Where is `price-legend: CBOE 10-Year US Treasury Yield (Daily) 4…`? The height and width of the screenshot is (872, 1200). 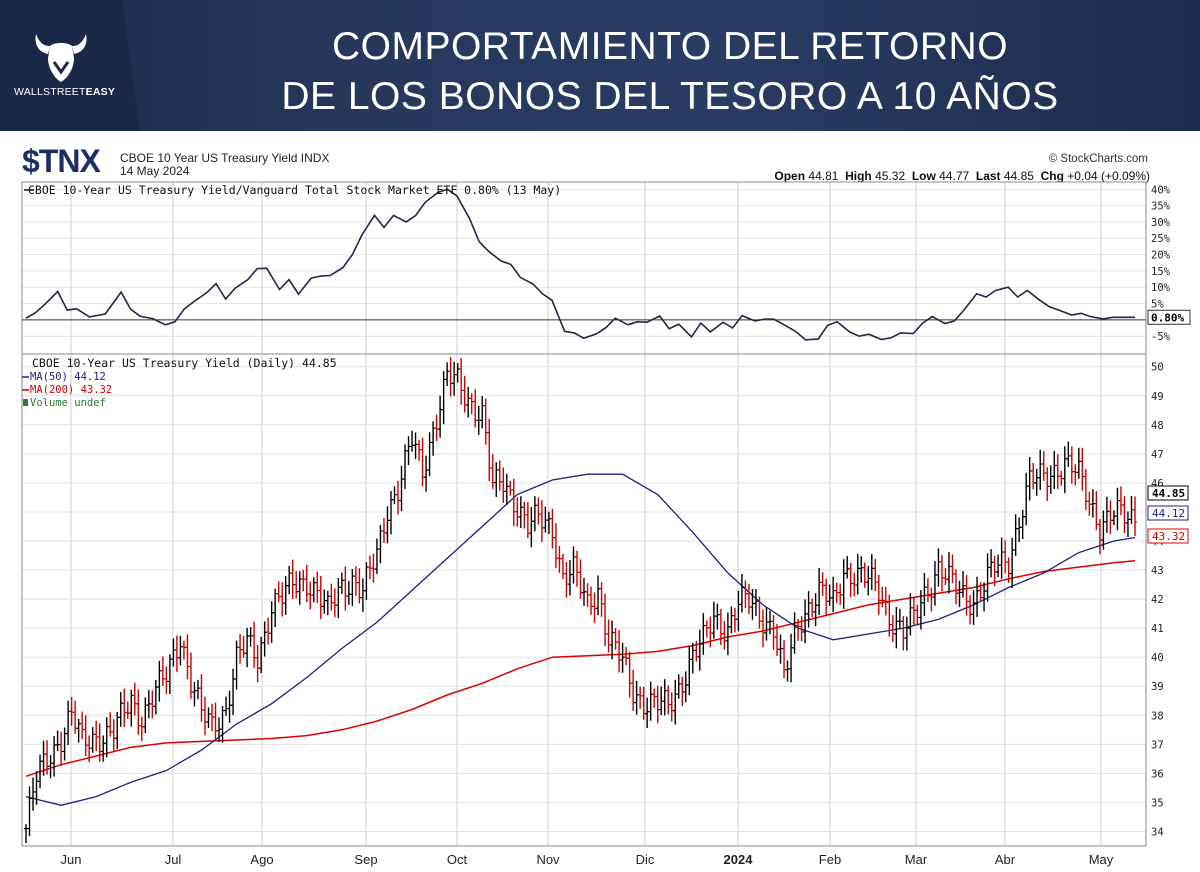
price-legend: CBOE 10-Year US Treasury Yield (Daily) 4… is located at coordinates (184, 363).